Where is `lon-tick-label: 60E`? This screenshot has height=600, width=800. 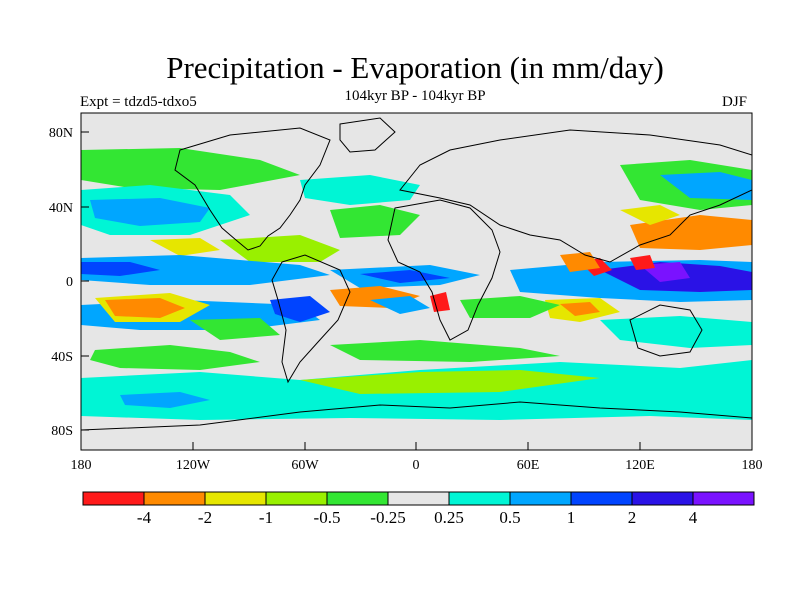 lon-tick-label: 60E is located at coordinates (528, 465).